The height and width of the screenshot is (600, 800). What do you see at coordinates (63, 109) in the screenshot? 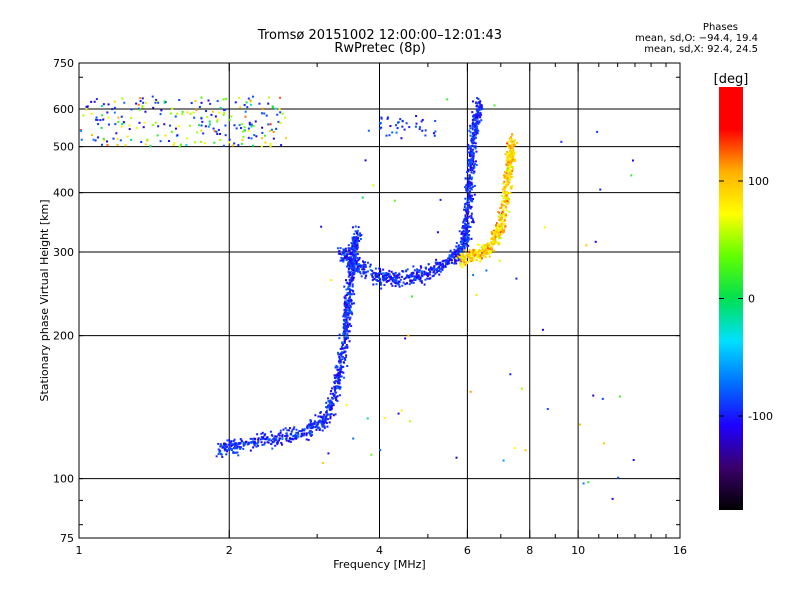
I see `y-tick-label: 600` at bounding box center [63, 109].